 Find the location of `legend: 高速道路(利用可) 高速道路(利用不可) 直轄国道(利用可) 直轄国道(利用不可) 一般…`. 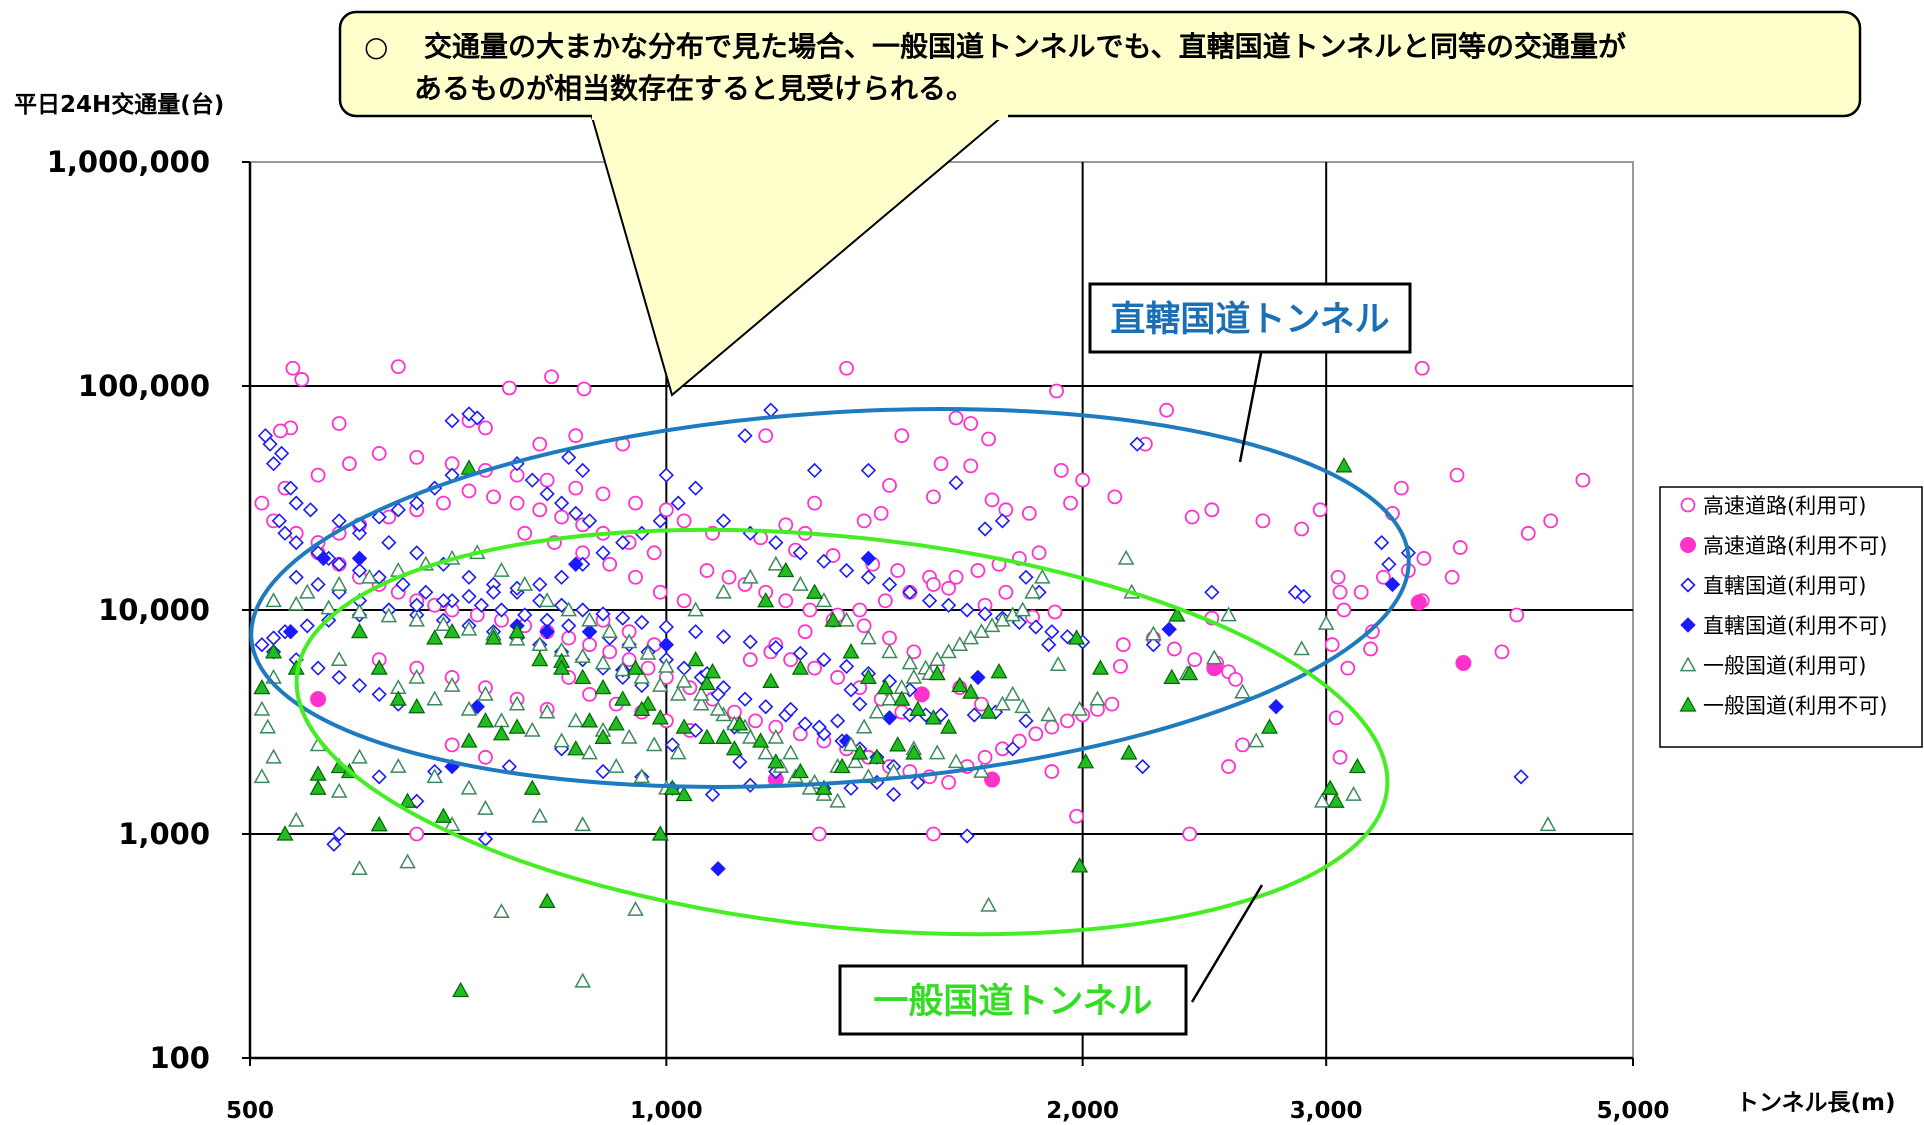

legend: 高速道路(利用可) 高速道路(利用不可) 直轄国道(利用可) 直轄国道(利用不可) 一般… is located at coordinates (1791, 617).